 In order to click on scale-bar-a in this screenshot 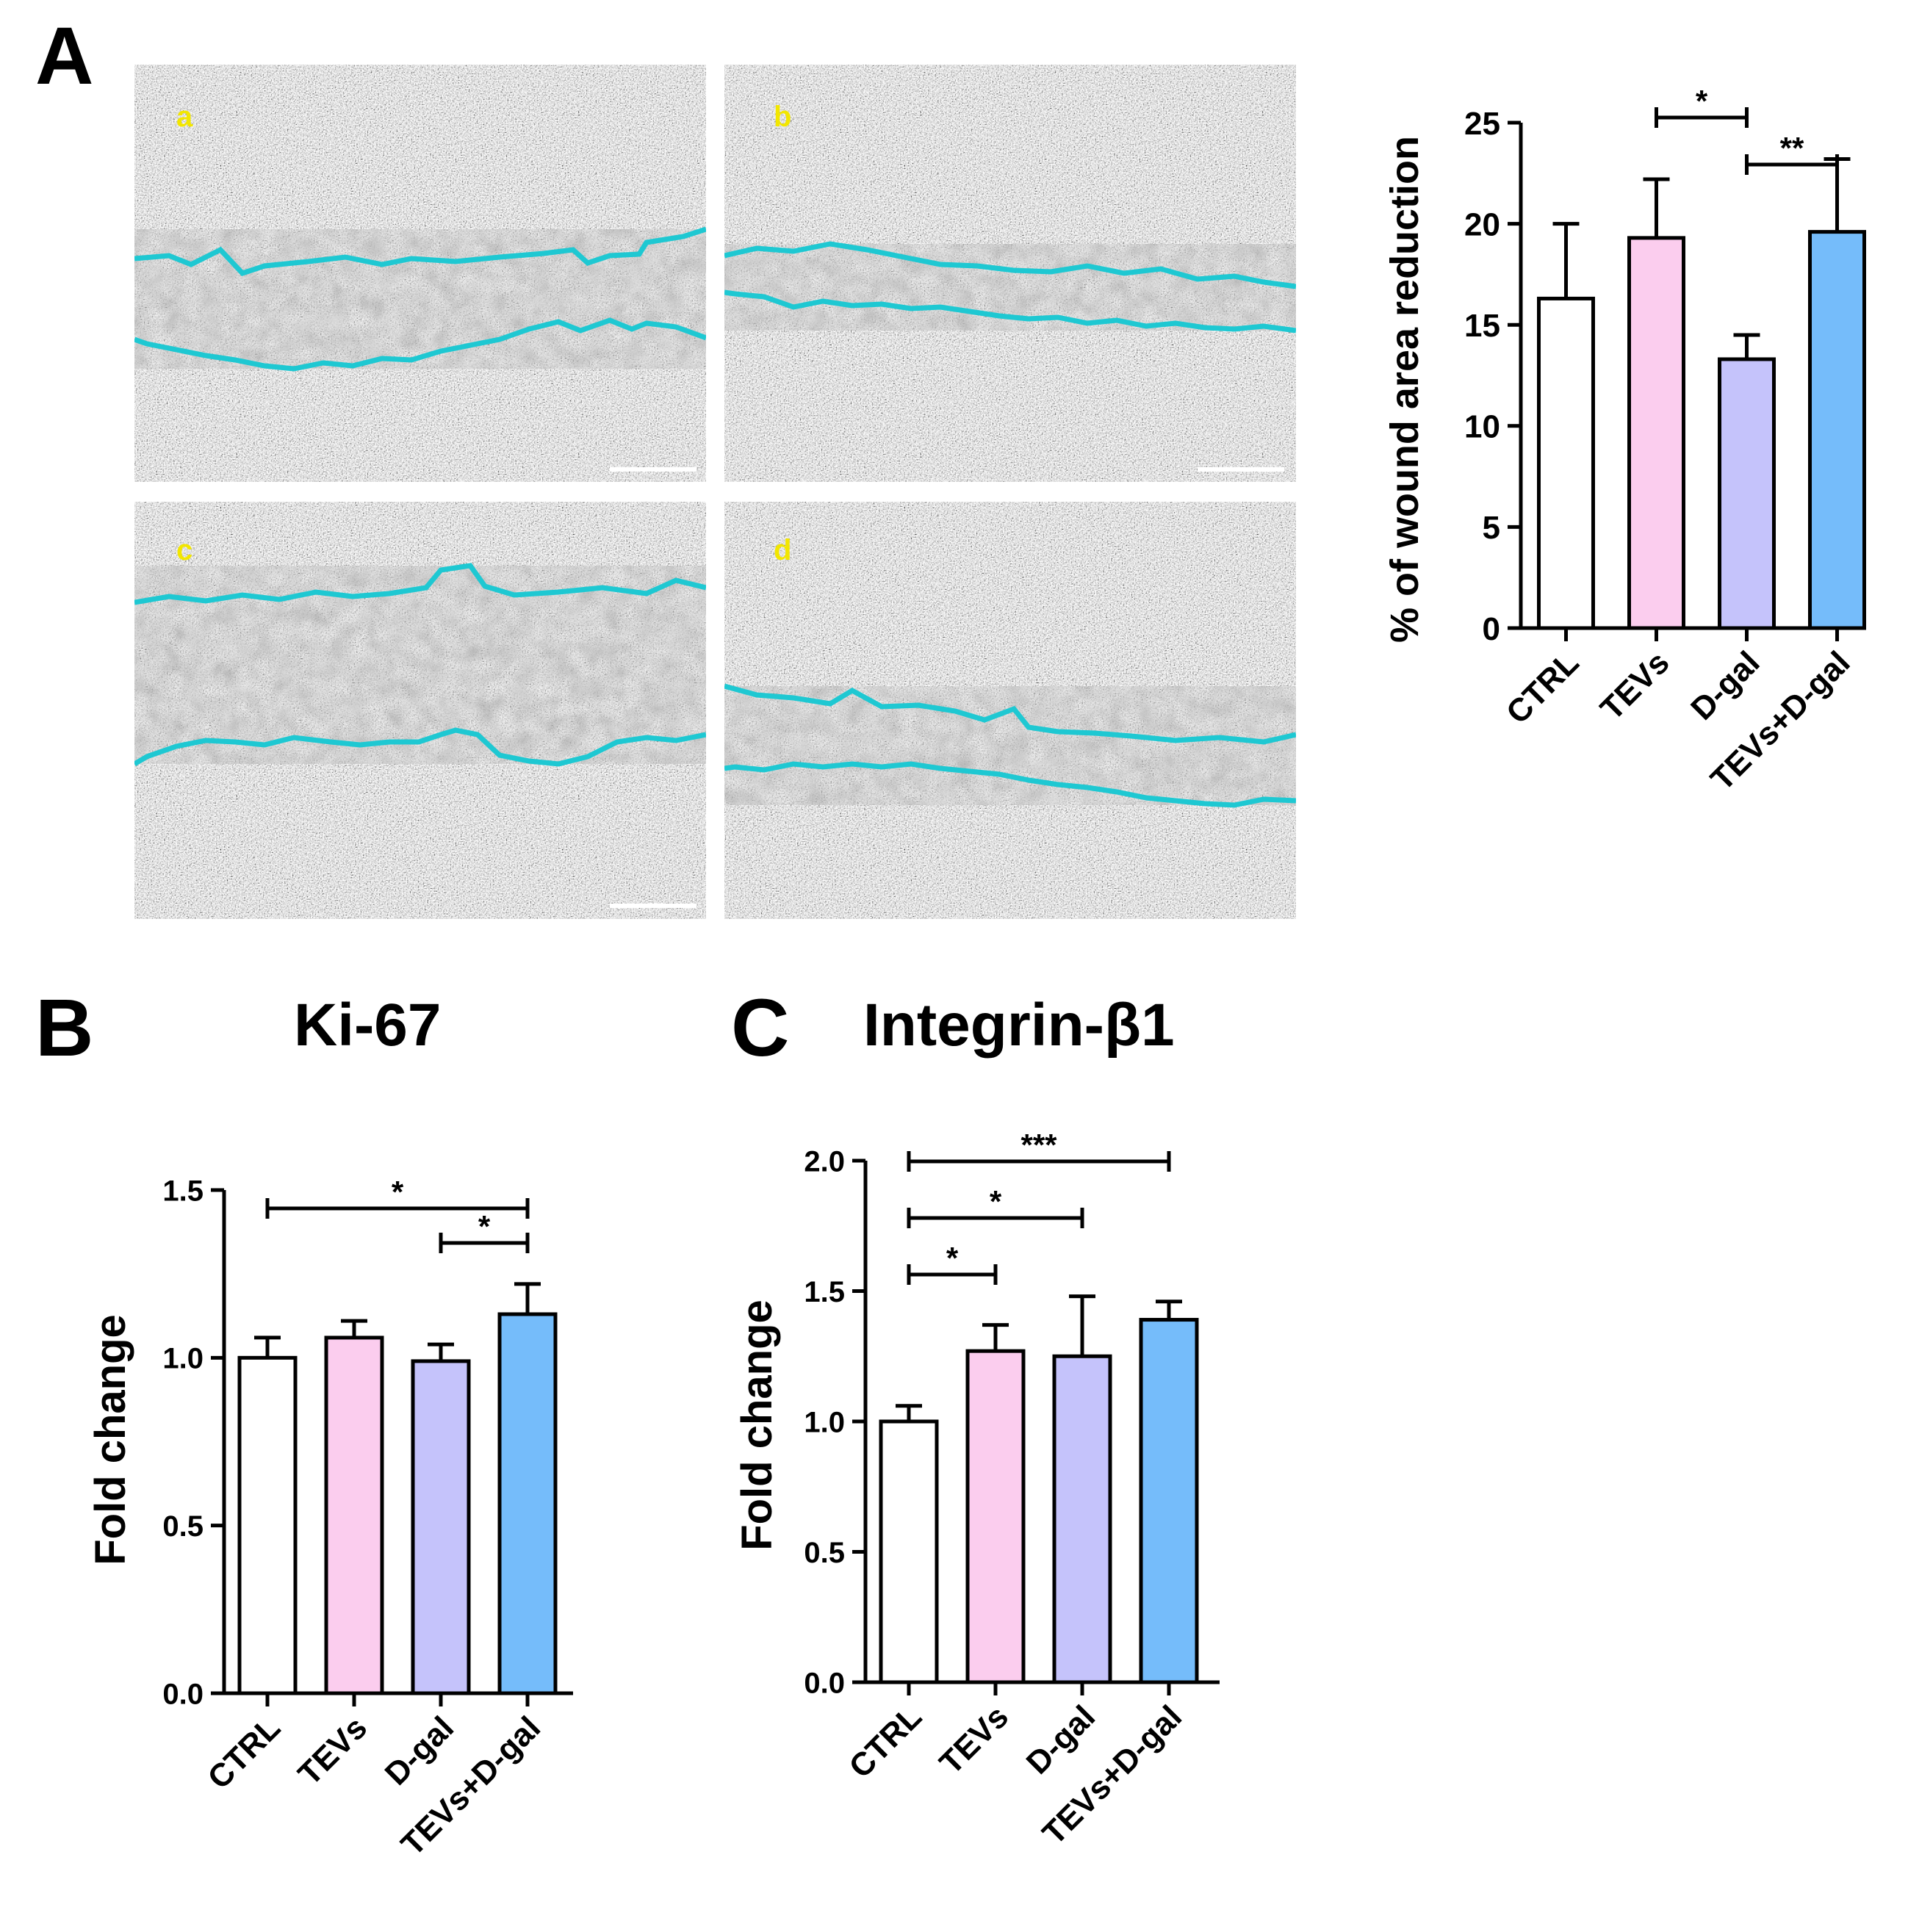, I will do `click(653, 469)`.